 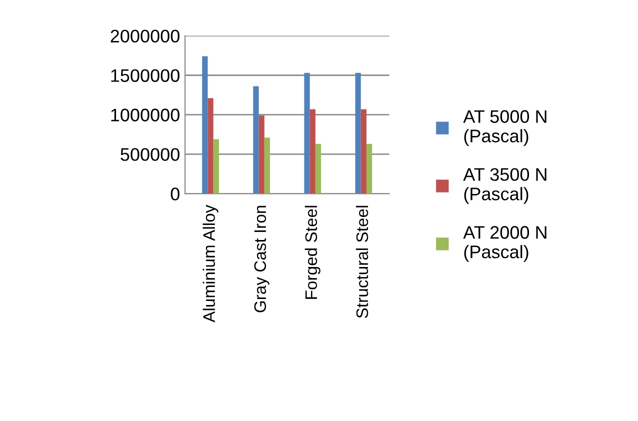 What do you see at coordinates (504, 186) in the screenshot?
I see `legend-label: AT 3500 N (Pascal)` at bounding box center [504, 186].